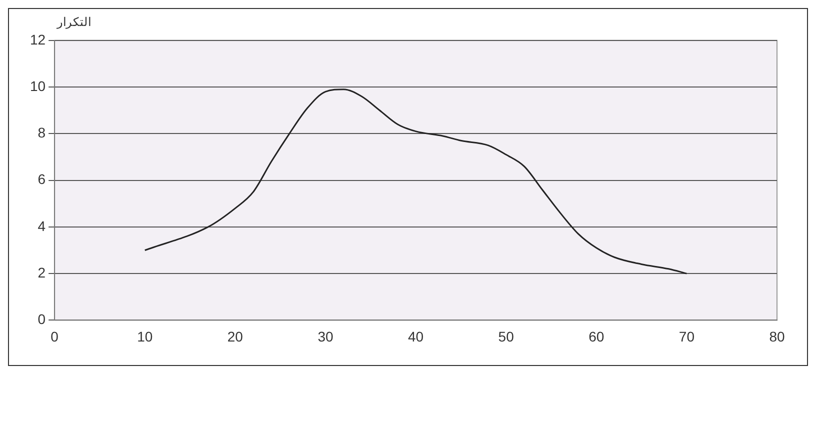  What do you see at coordinates (38, 86) in the screenshot?
I see `y-tick-label: 10` at bounding box center [38, 86].